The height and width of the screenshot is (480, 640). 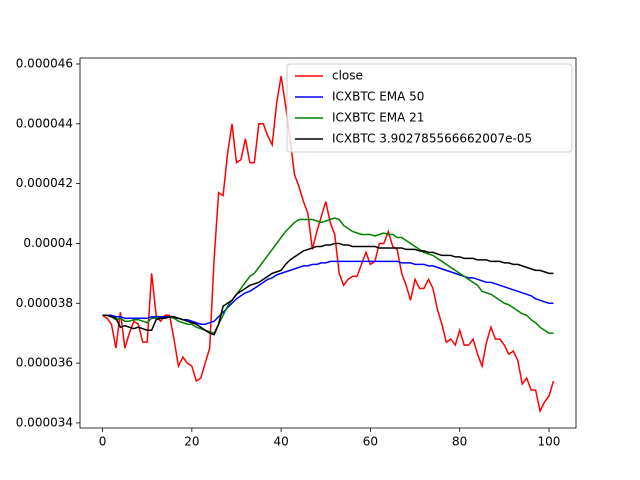 What do you see at coordinates (191, 442) in the screenshot?
I see `x-tick-label: 20` at bounding box center [191, 442].